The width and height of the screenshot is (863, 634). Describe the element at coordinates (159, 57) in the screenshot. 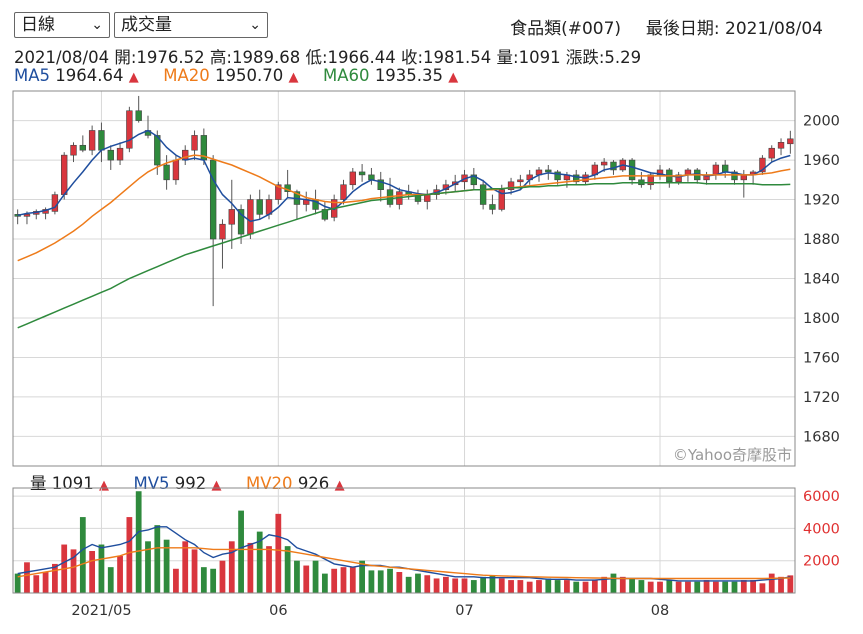

I see `ohlc-open: 開:1976.52` at that location.